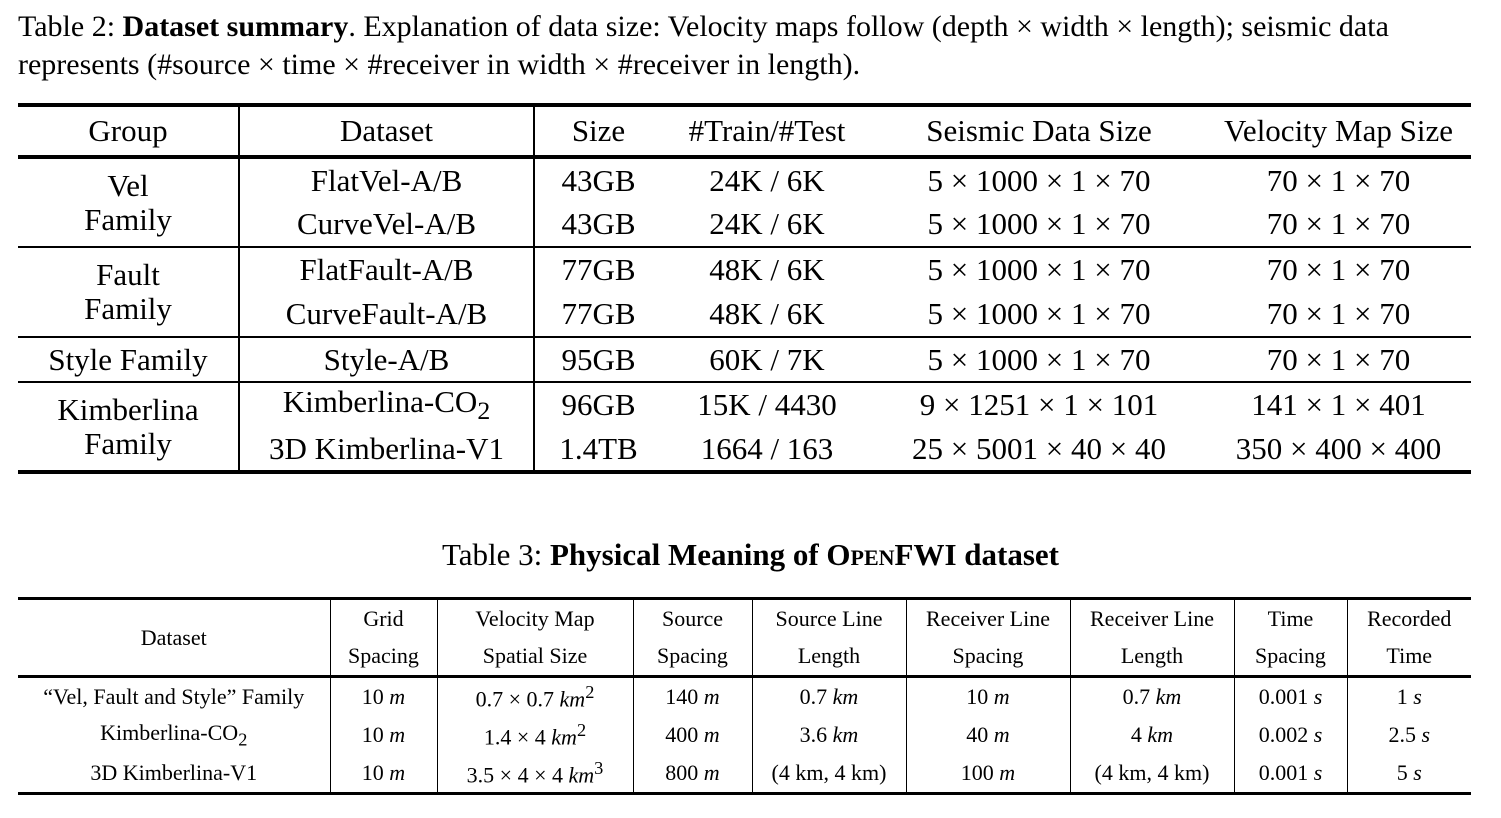  I want to click on split-cell: 1664 / 163, so click(767, 448).